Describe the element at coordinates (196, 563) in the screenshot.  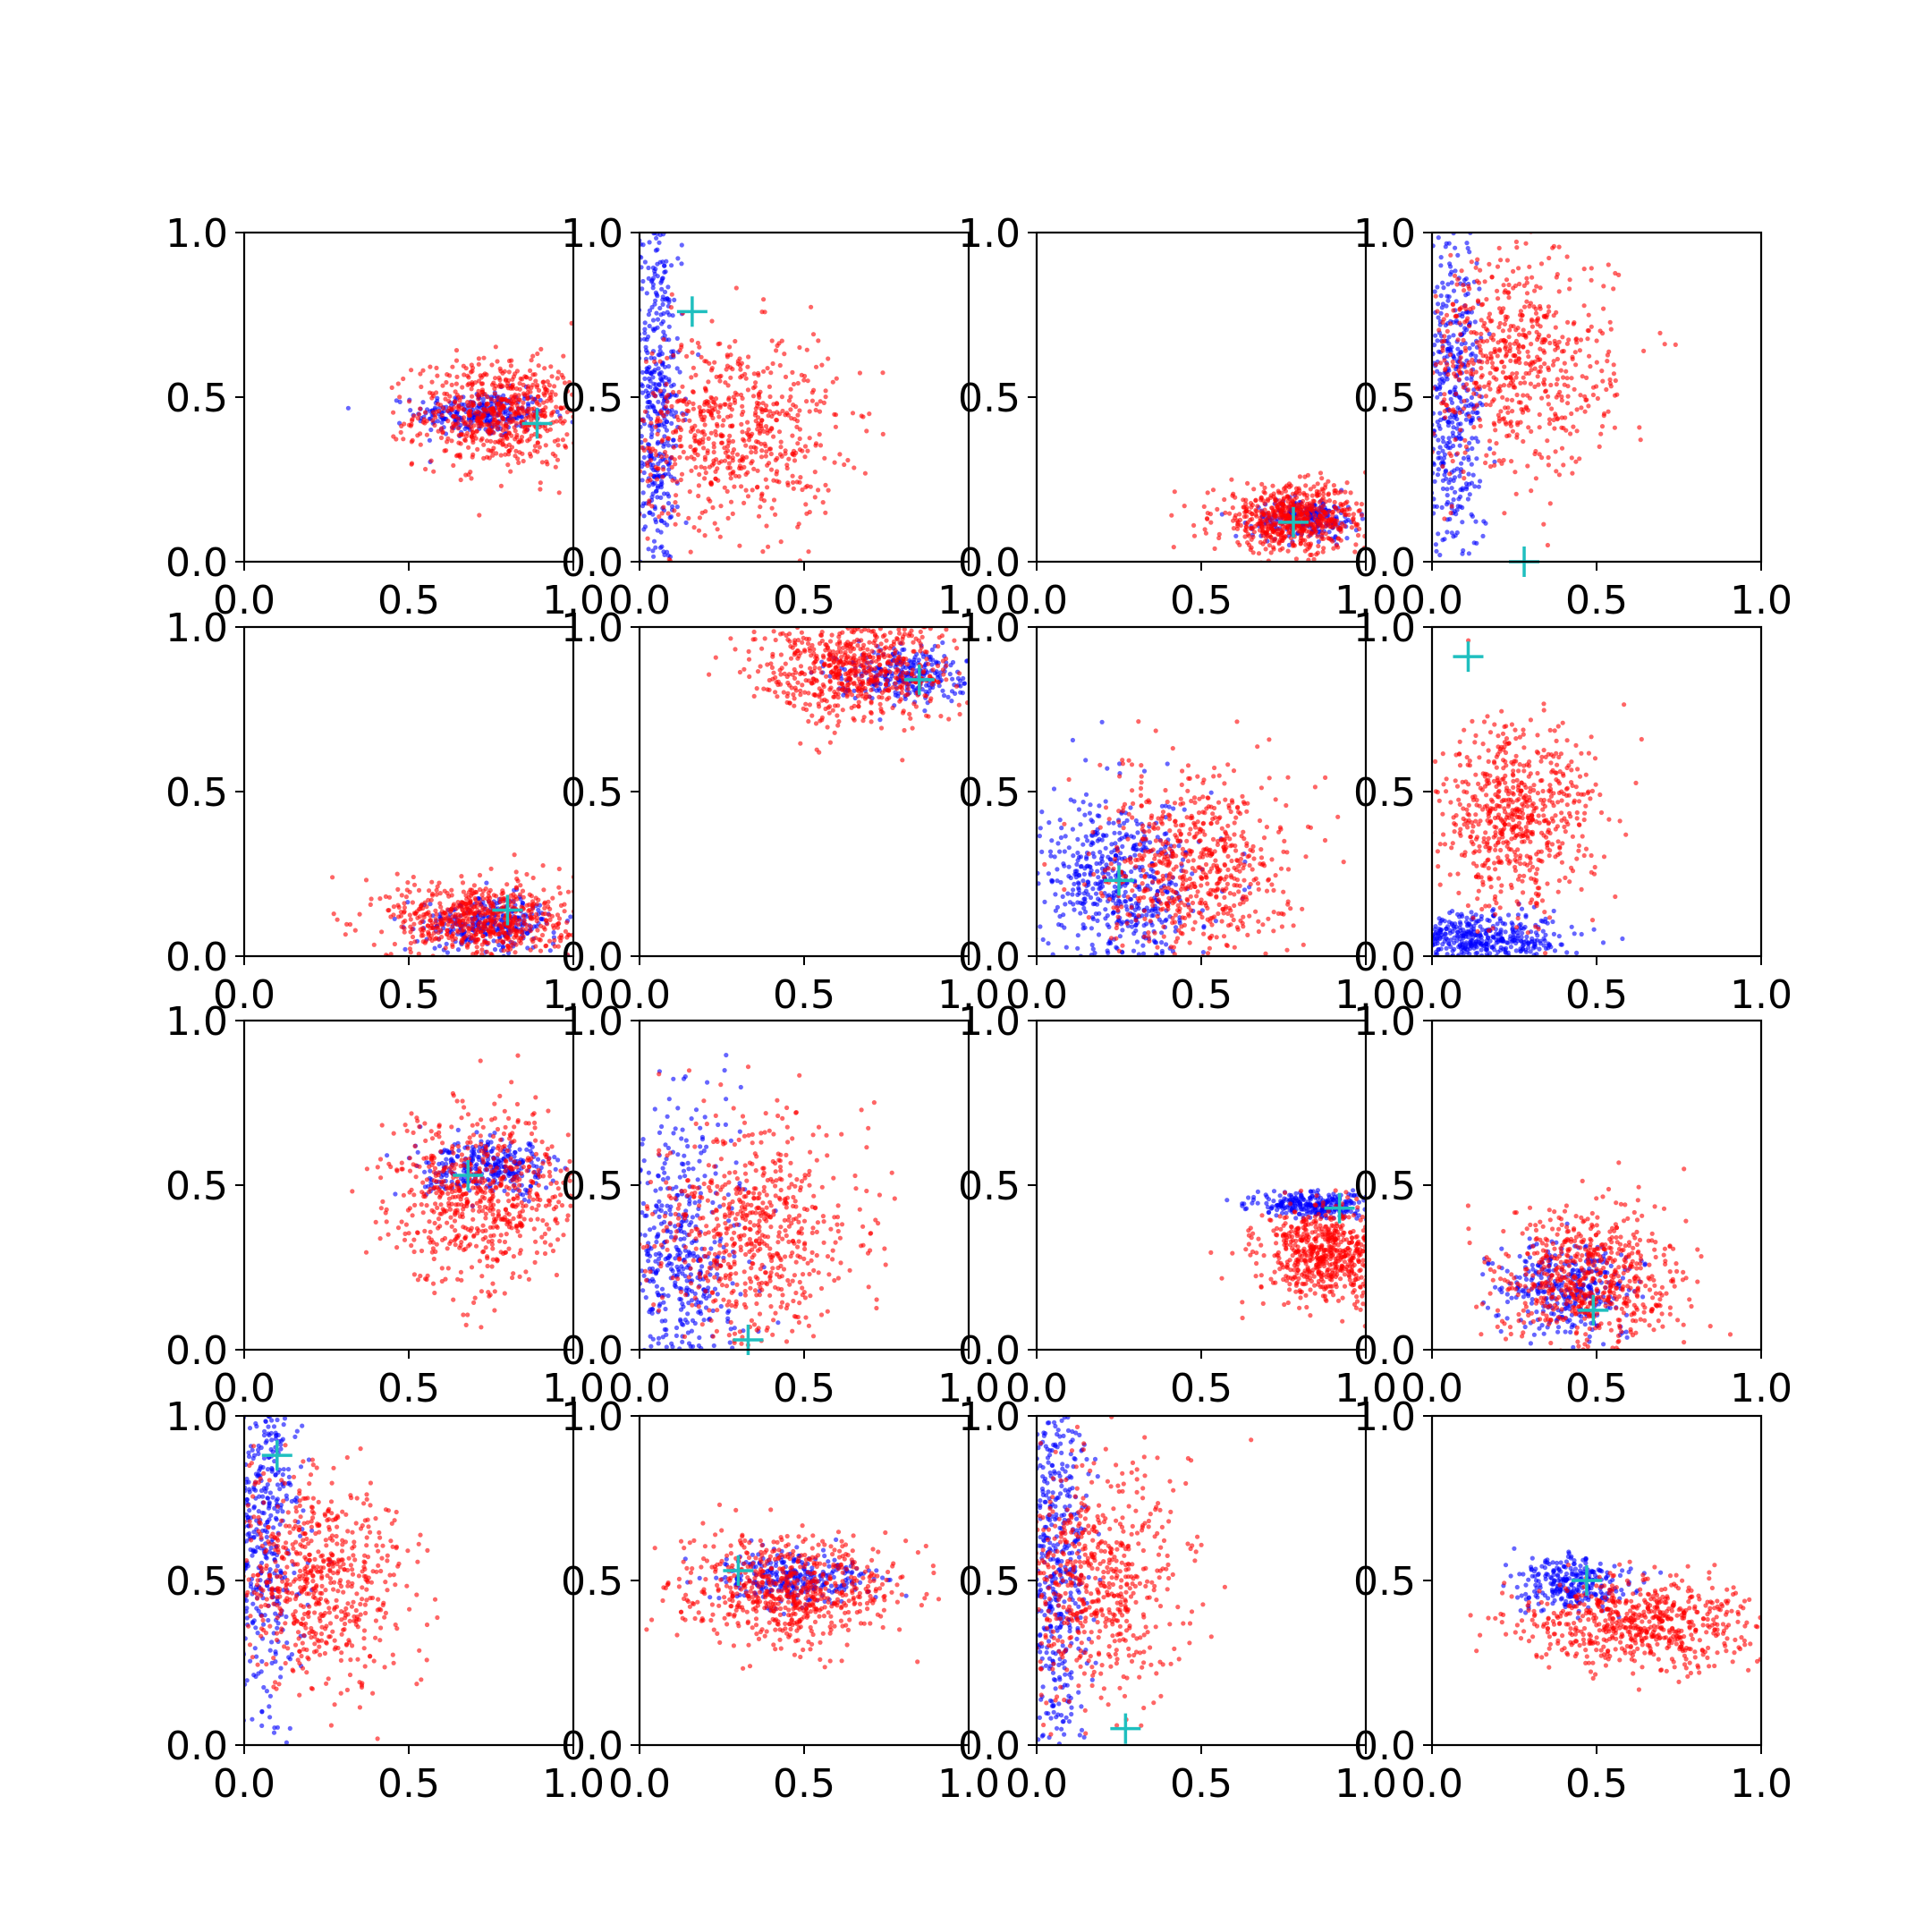
I see `y-tick-label: 0.0` at that location.